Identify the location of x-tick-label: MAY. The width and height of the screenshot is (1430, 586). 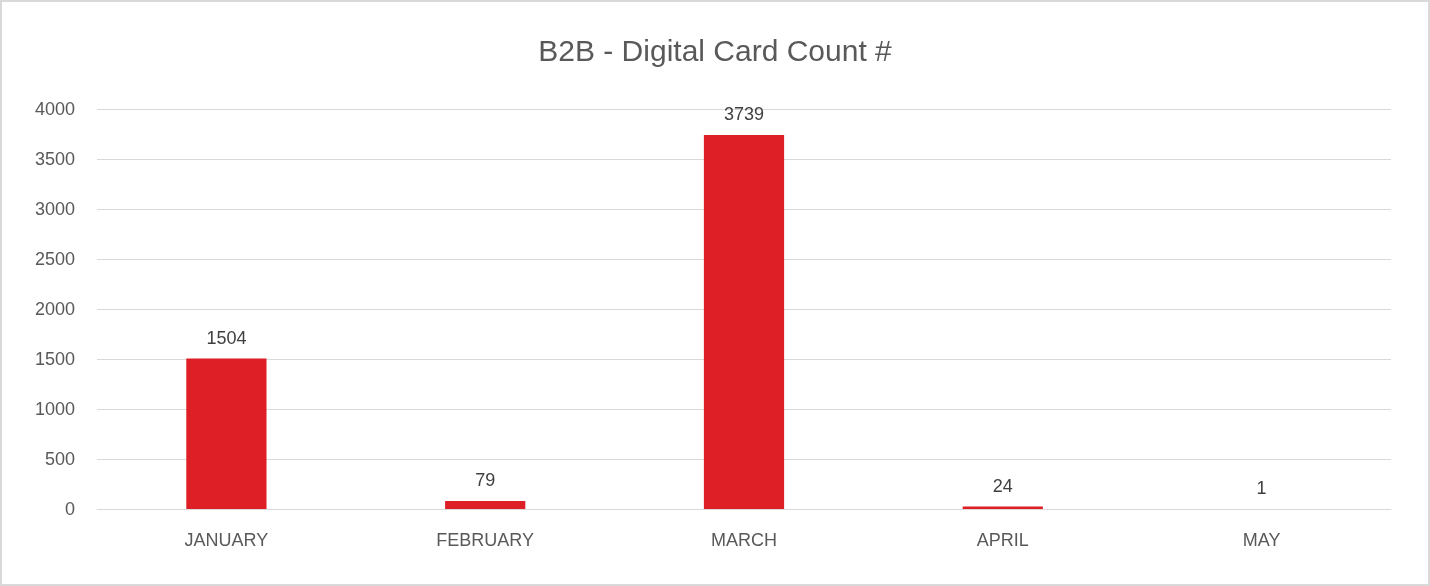
(1261, 540).